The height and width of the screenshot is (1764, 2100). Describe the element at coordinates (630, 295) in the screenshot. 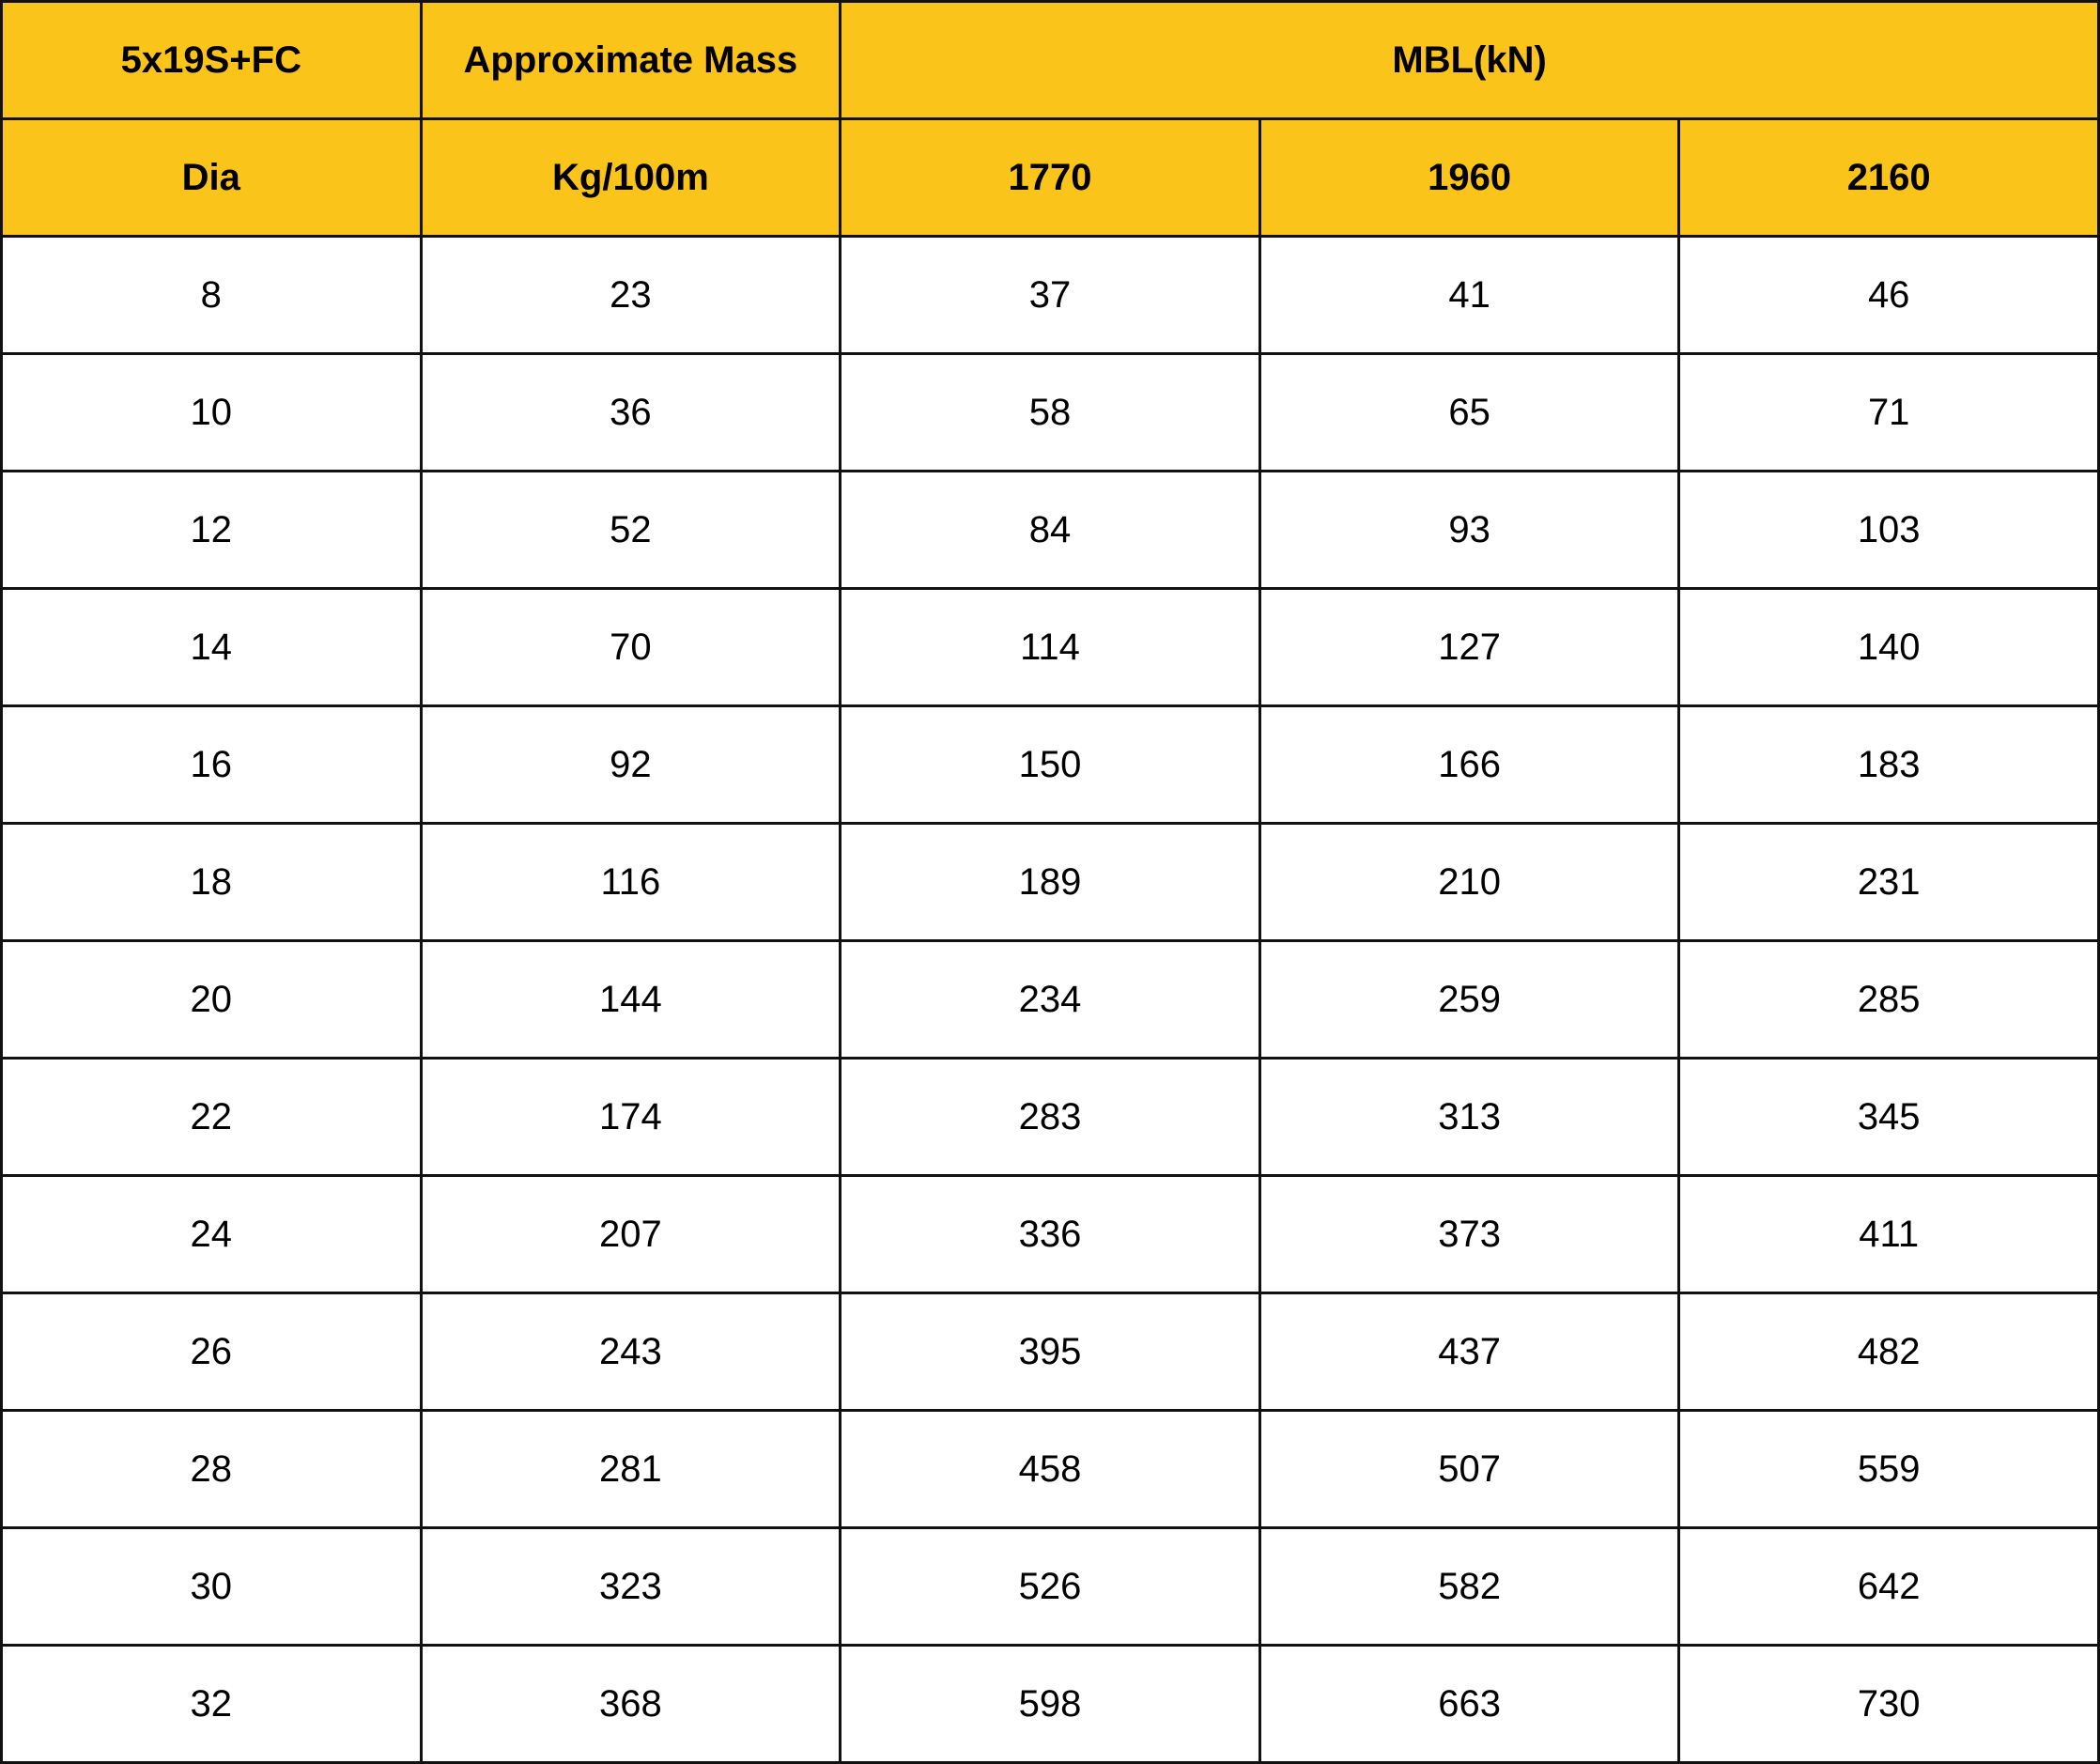

I see `cell-mass: 23` at that location.